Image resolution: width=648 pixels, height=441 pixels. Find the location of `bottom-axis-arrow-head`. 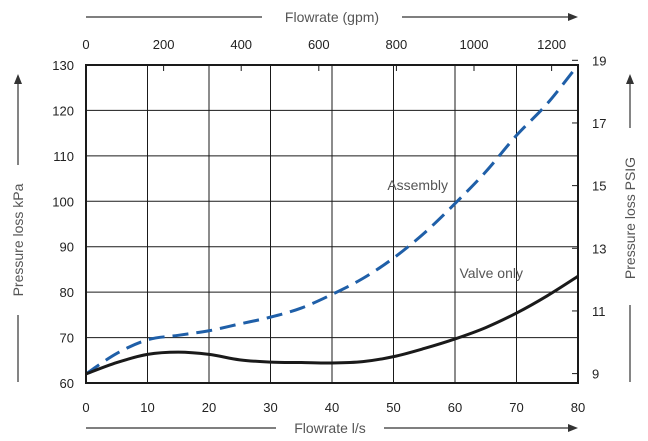

bottom-axis-arrow-head is located at coordinates (573, 428).